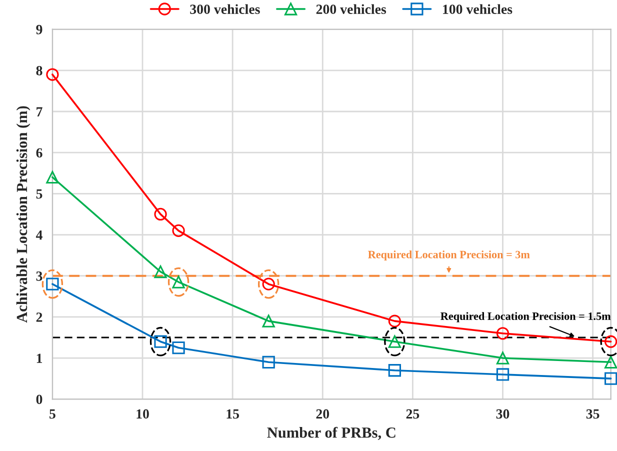 Image resolution: width=617 pixels, height=451 pixels. Describe the element at coordinates (351, 9) in the screenshot. I see `legend-label: 200 vehicles` at that location.